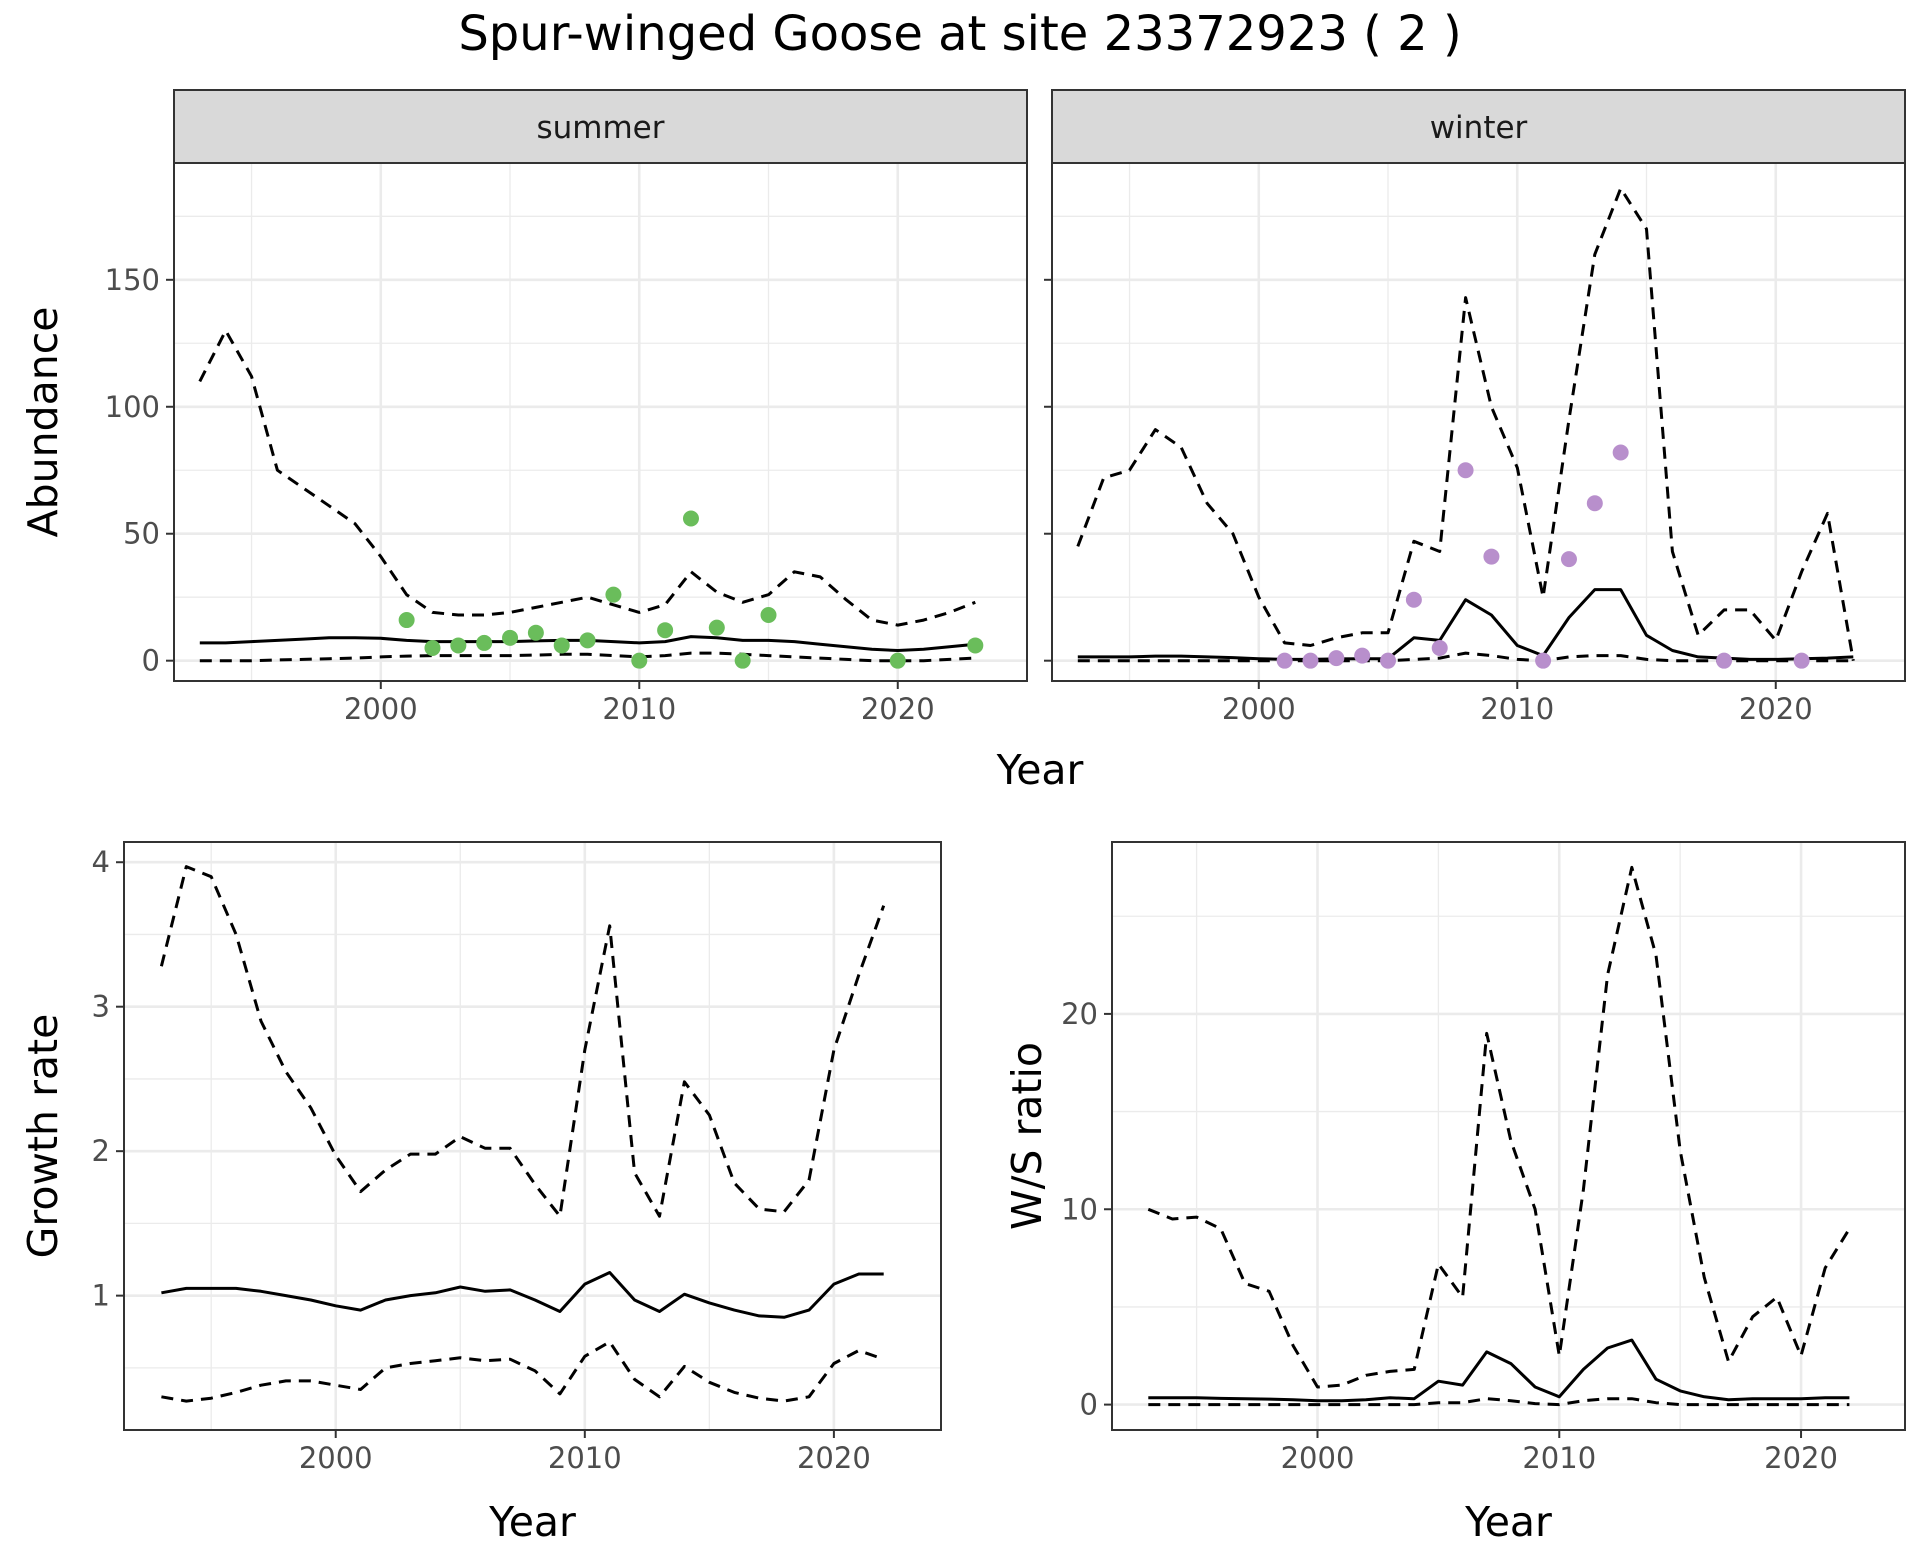  Describe the element at coordinates (43, 1136) in the screenshot. I see `y-axis-label: Growth rate` at that location.